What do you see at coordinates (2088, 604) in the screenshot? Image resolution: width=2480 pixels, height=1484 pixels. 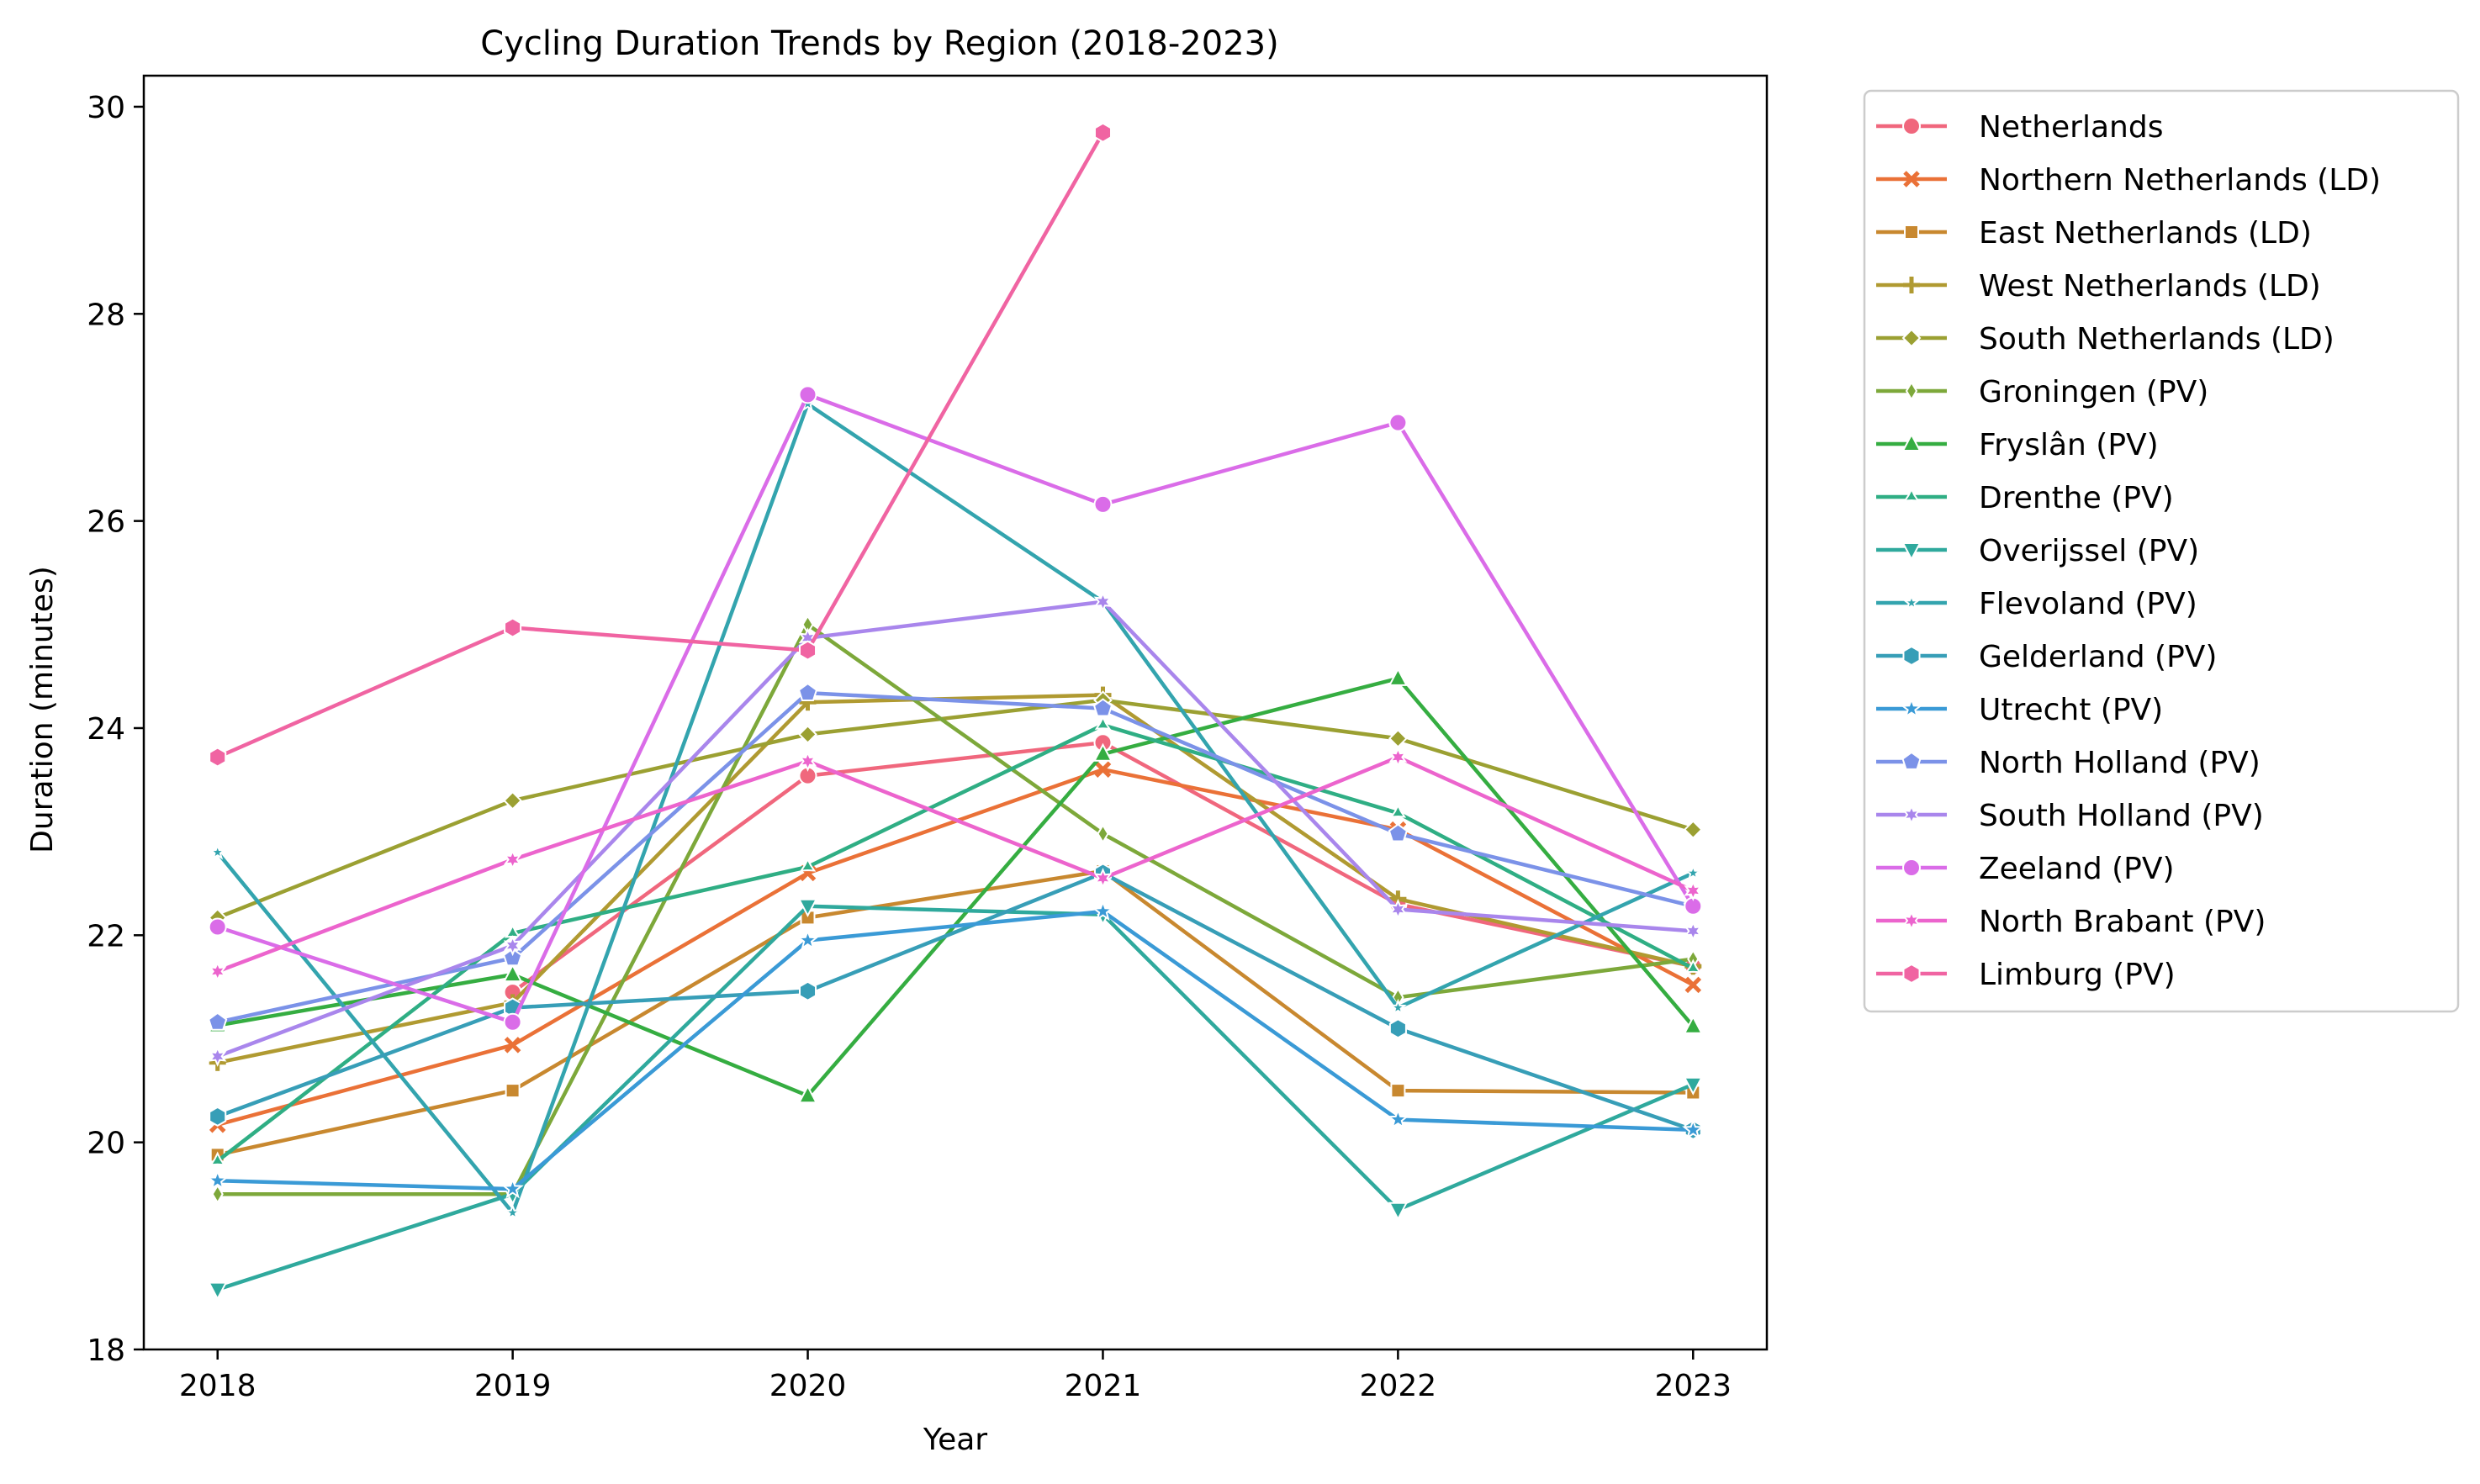 I see `legend-label: Flevoland (PV)` at bounding box center [2088, 604].